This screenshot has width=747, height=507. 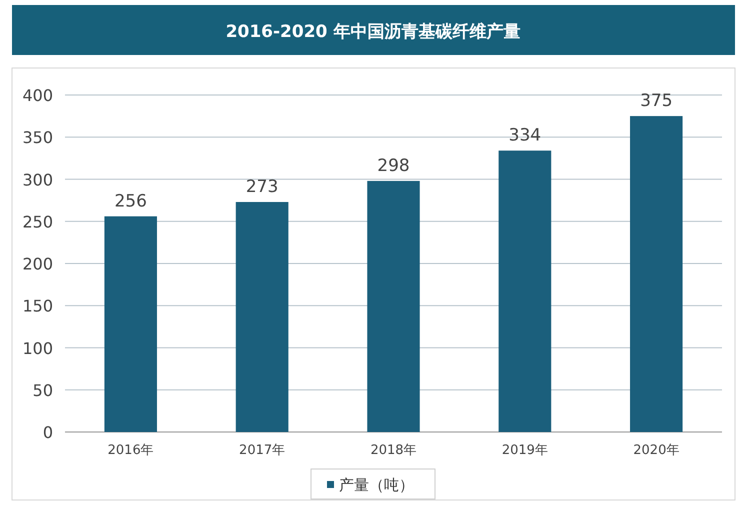 I want to click on x-tick-label: 2016年, so click(x=131, y=450).